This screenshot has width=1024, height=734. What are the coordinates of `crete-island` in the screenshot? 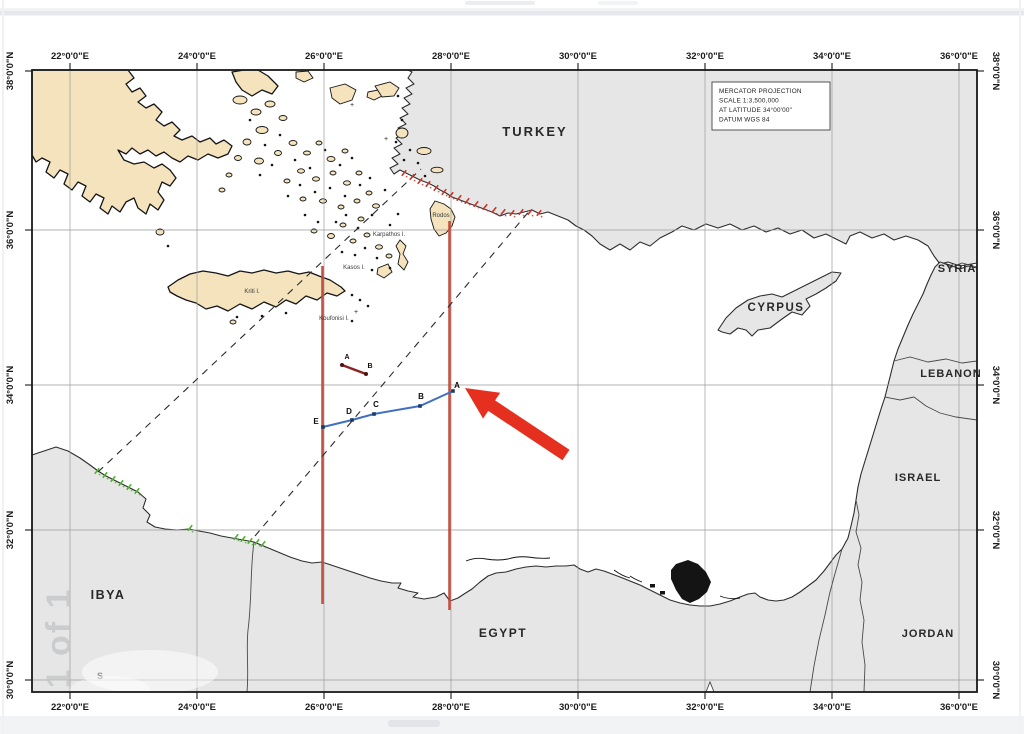 It's located at (256, 290).